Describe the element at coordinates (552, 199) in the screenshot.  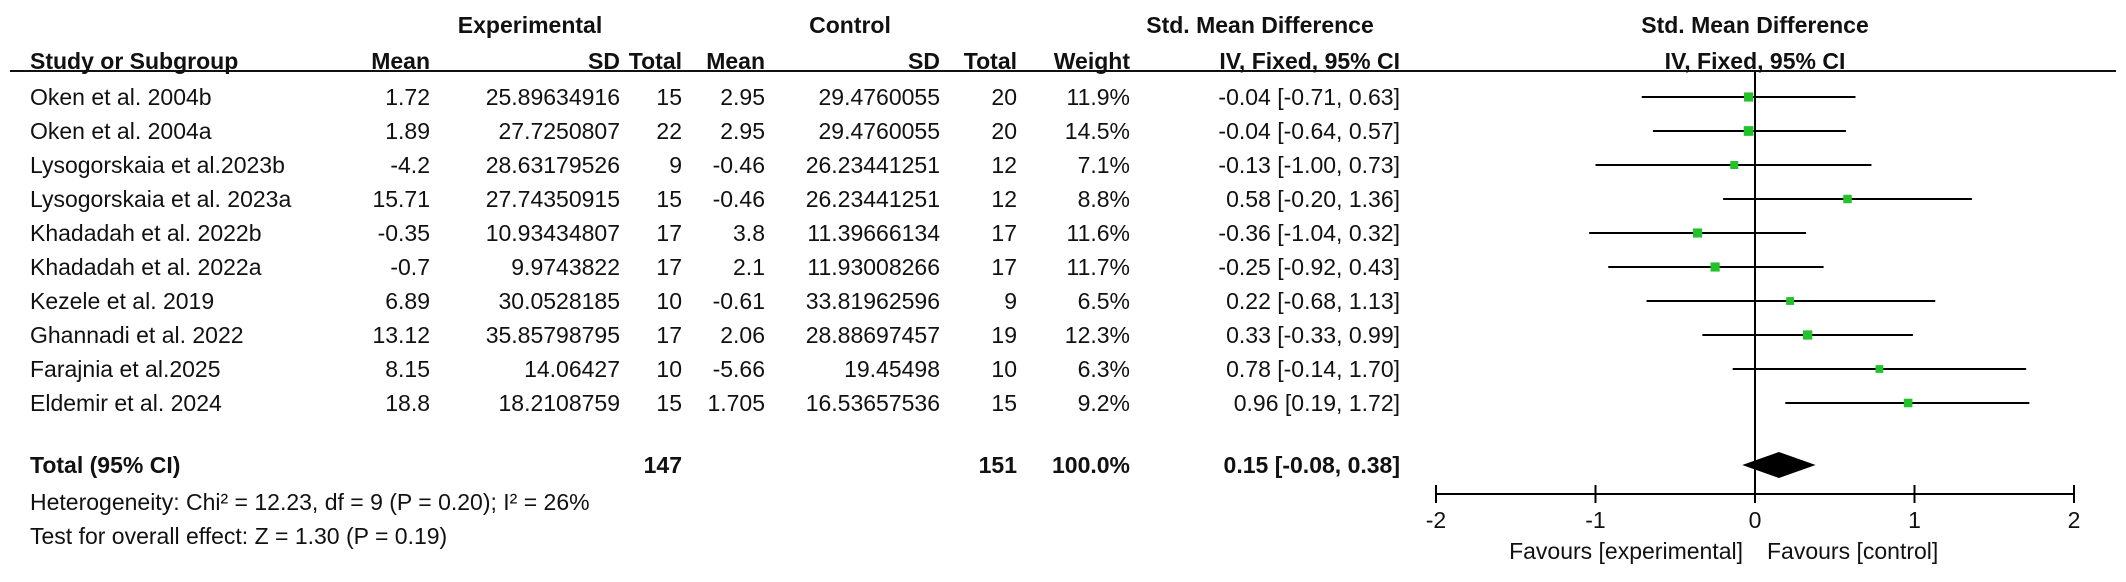
I see `row-exp-sd: 27.74350915` at that location.